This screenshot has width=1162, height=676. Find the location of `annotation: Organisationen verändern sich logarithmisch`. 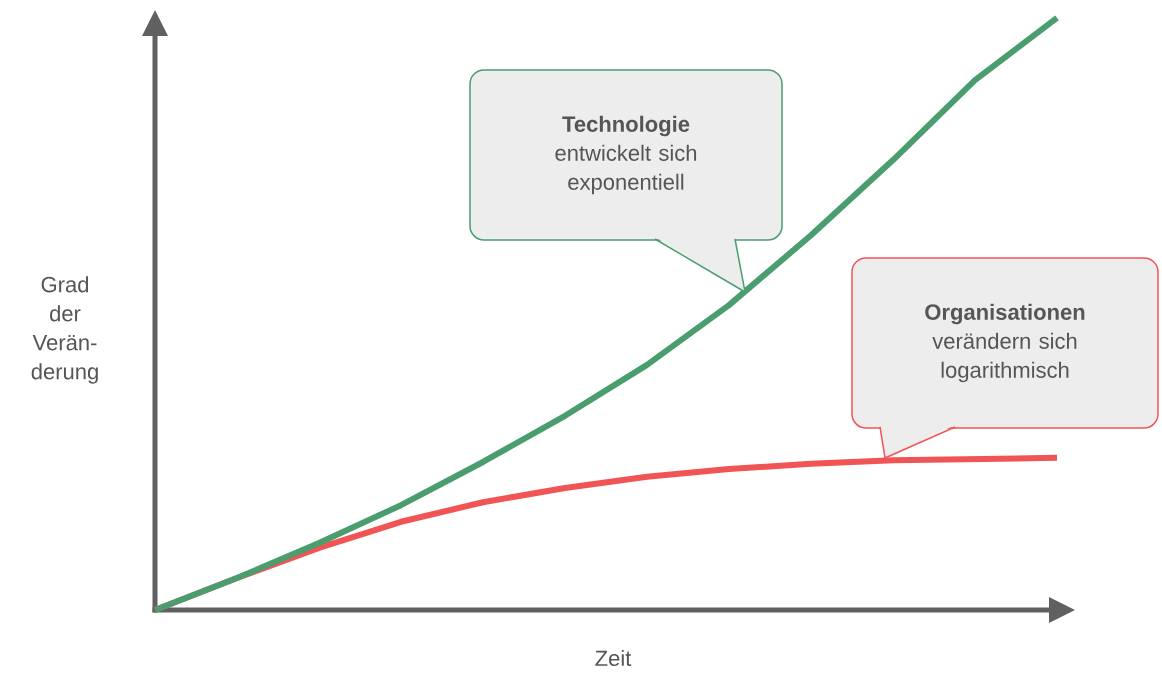

annotation: Organisationen verändern sich logarithmisch is located at coordinates (1005, 343).